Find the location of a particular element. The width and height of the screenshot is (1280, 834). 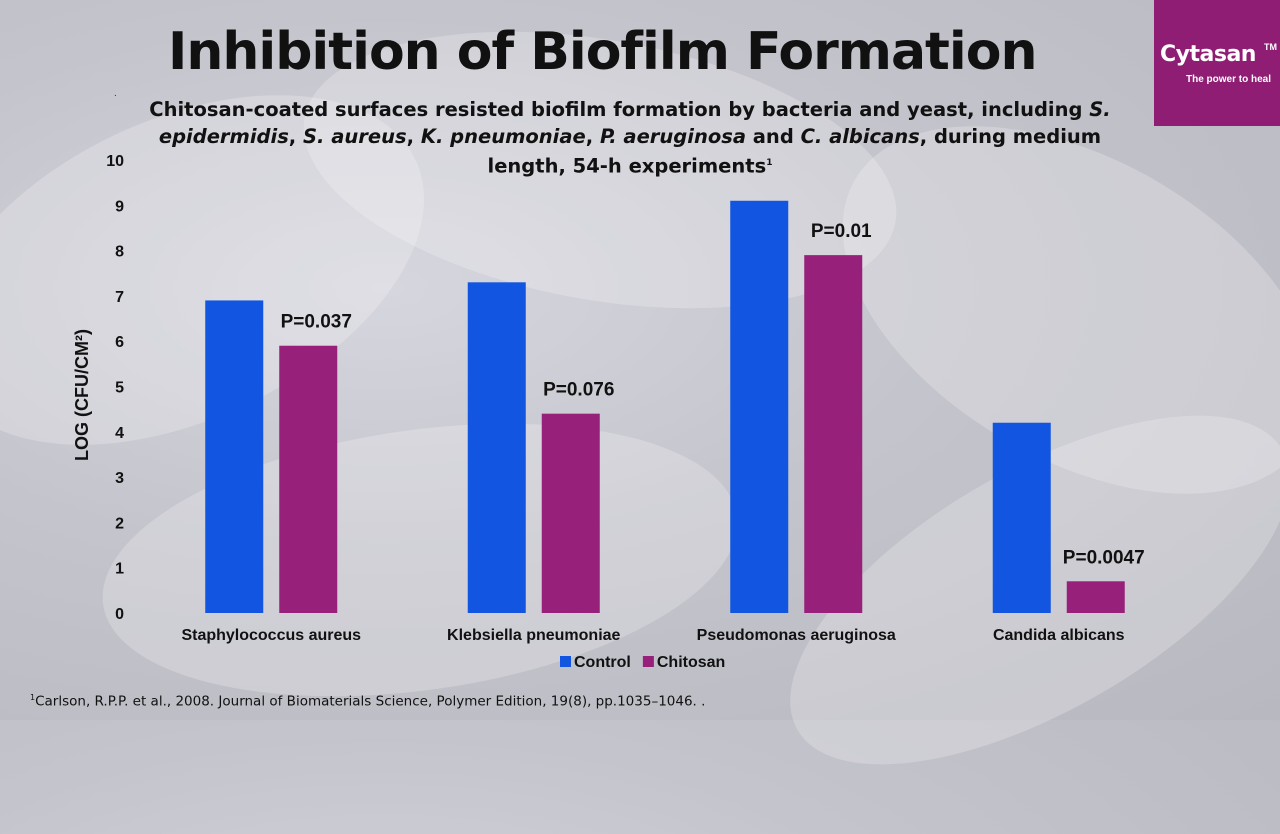

logo-tagline: The power to heal is located at coordinates (1229, 79).